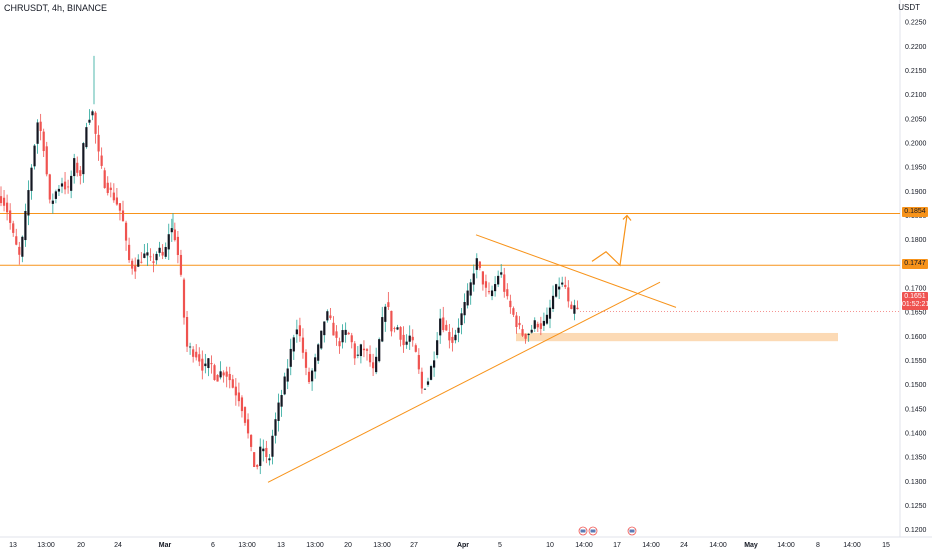  What do you see at coordinates (463, 545) in the screenshot?
I see `x-tick-label: Apr` at bounding box center [463, 545].